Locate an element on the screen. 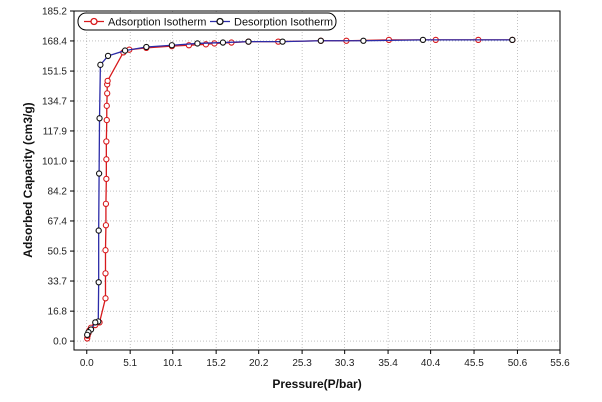 Image resolution: width=602 pixels, height=402 pixels. x-axis-title: Pressure(P/bar) is located at coordinates (316, 384).